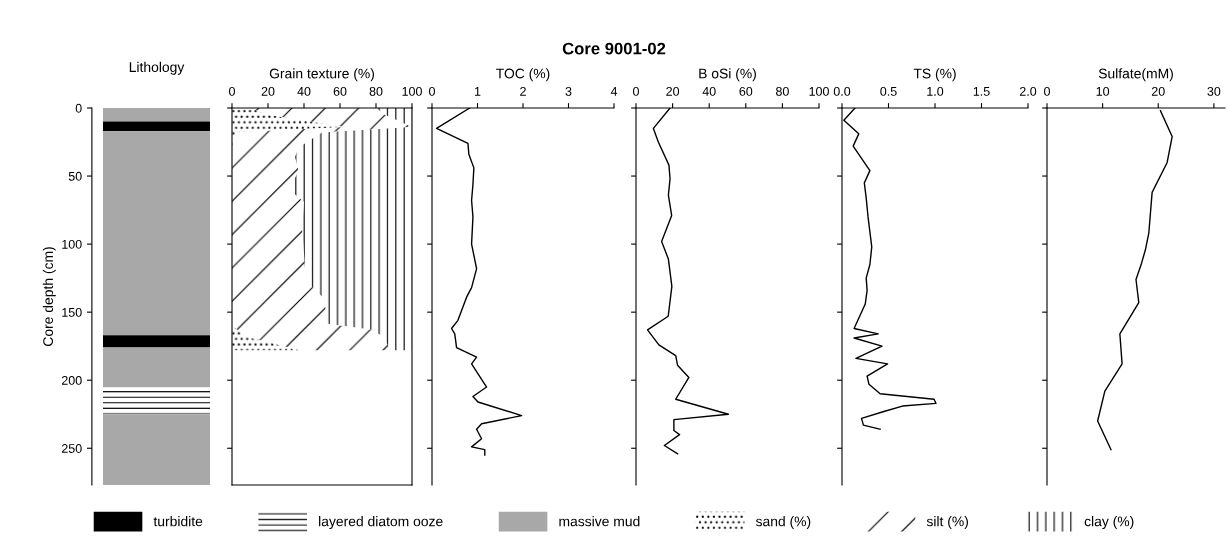 This screenshot has height=544, width=1228. What do you see at coordinates (1109, 523) in the screenshot?
I see `legend-label: clay (%)` at bounding box center [1109, 523].